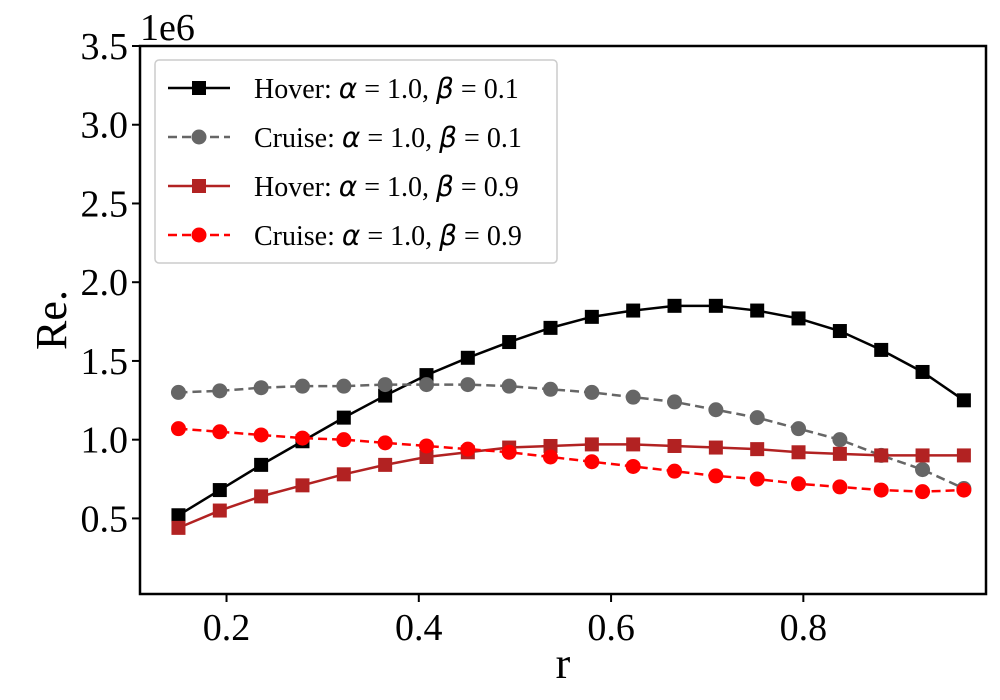 Image resolution: width=1000 pixels, height=700 pixels. Describe the element at coordinates (515, 621) in the screenshot. I see `x-axis: 0.2 0.4 0.6 0.8` at that location.